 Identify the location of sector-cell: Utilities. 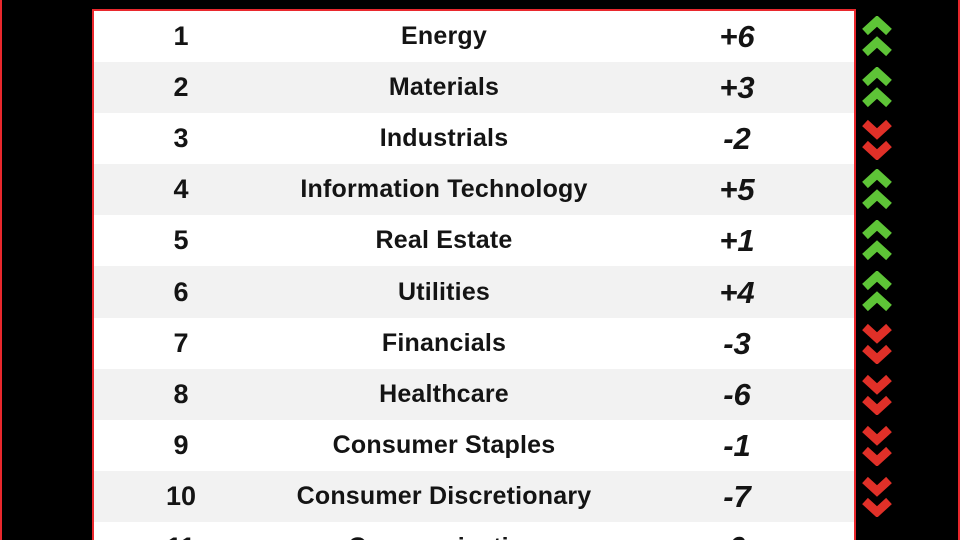
(444, 291).